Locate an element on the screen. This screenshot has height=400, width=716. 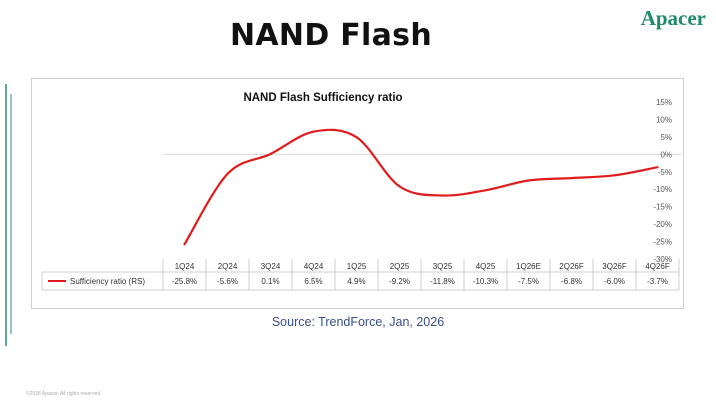
data-table-value: 0.1% is located at coordinates (270, 281).